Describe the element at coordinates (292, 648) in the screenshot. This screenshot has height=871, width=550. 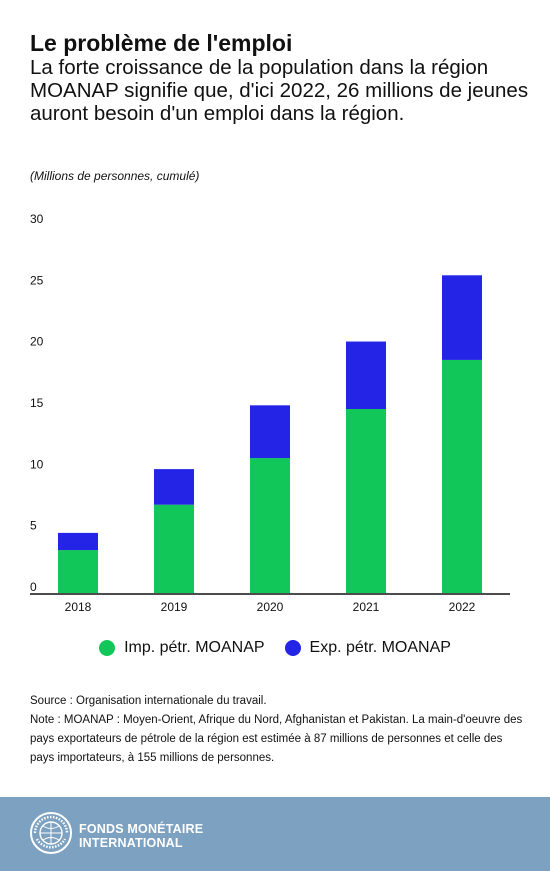
I see `legend-swatch-exporters` at that location.